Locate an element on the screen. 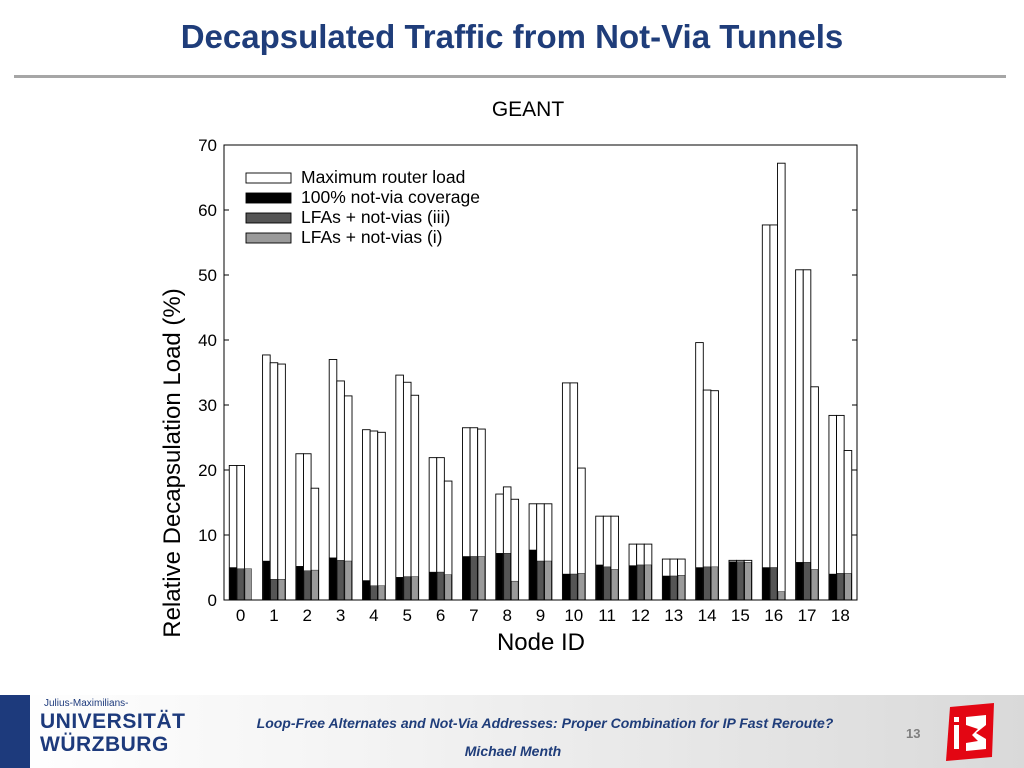 This screenshot has width=1024, height=768. chart-title: GEANT is located at coordinates (528, 109).